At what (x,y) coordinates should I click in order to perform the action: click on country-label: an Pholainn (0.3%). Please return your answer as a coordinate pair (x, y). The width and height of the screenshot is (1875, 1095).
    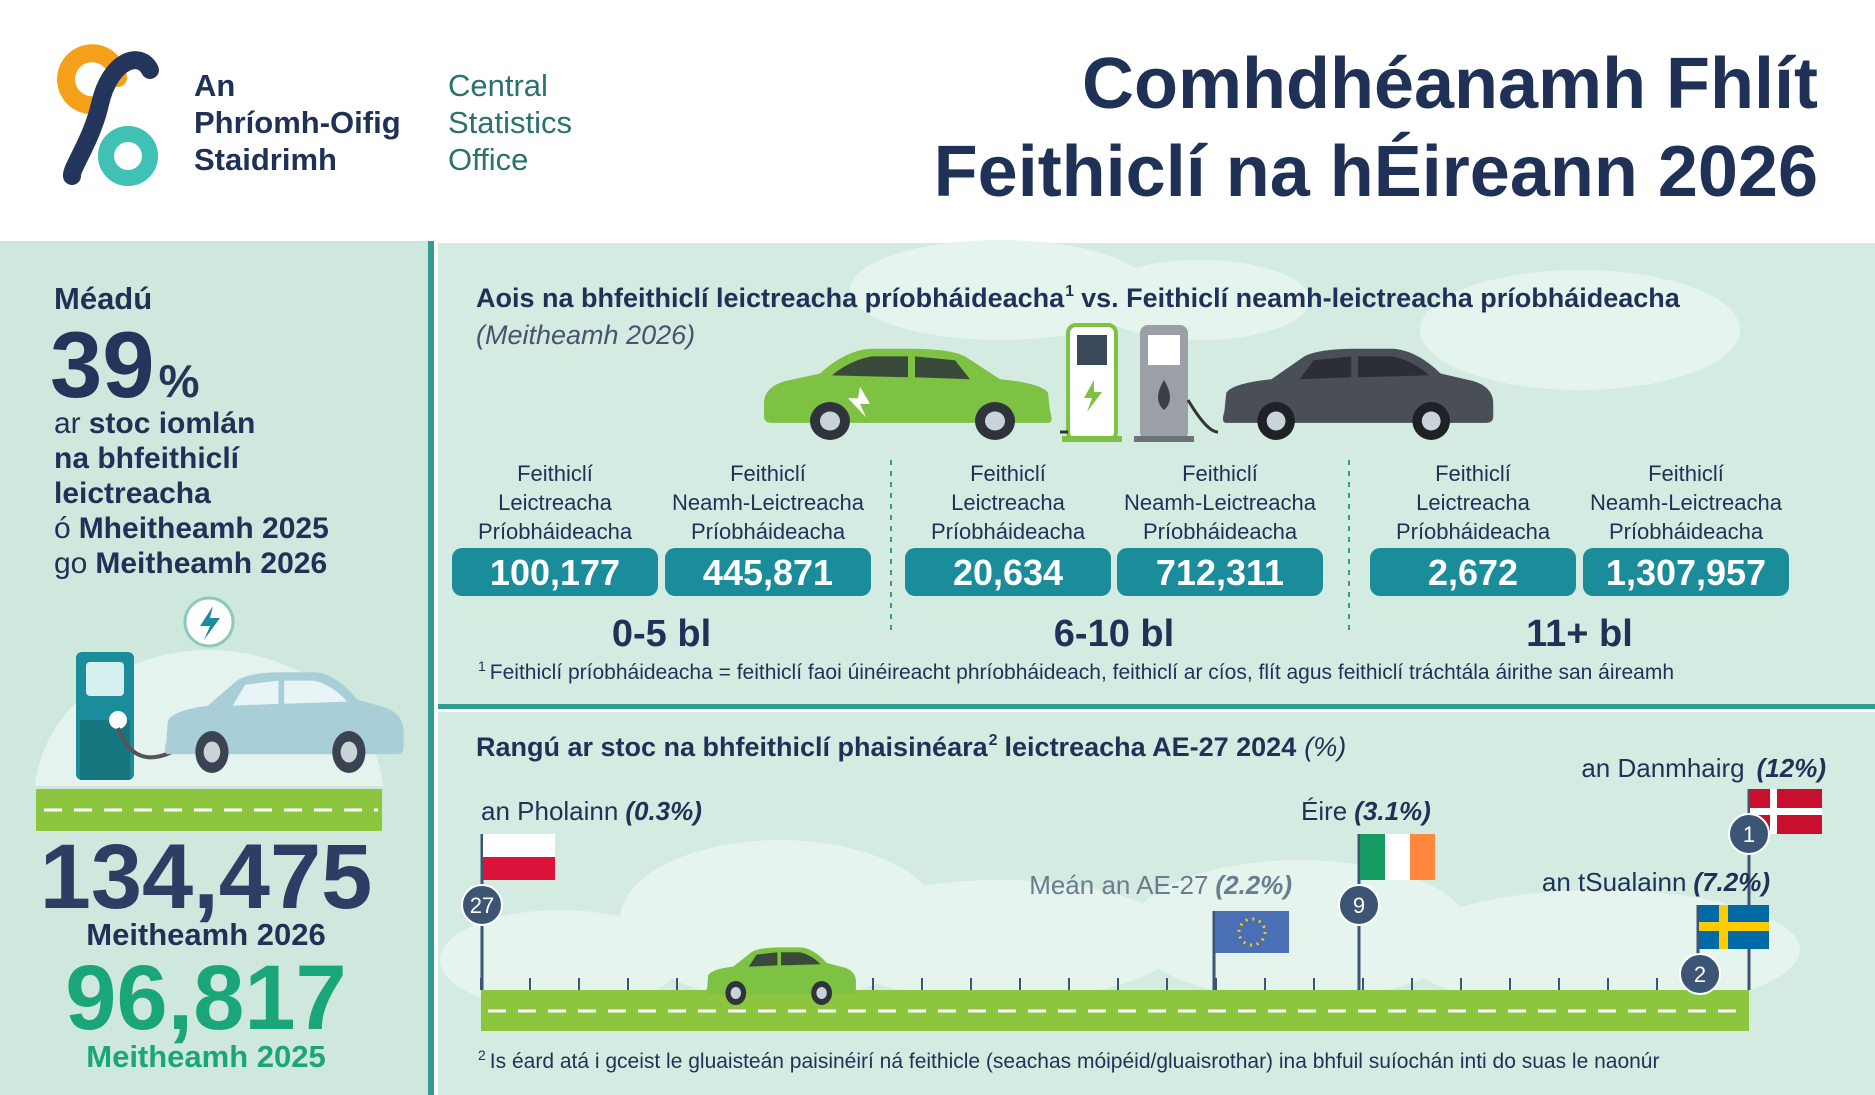
    Looking at the image, I should click on (591, 811).